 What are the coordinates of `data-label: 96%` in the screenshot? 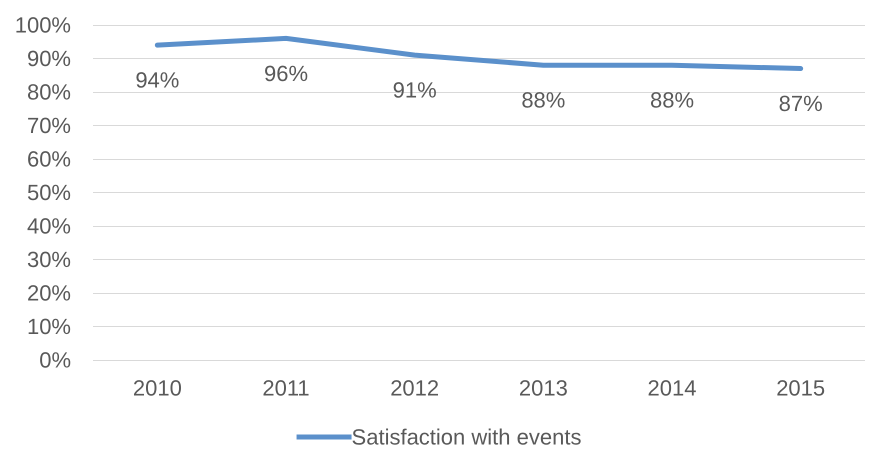 It's located at (286, 73).